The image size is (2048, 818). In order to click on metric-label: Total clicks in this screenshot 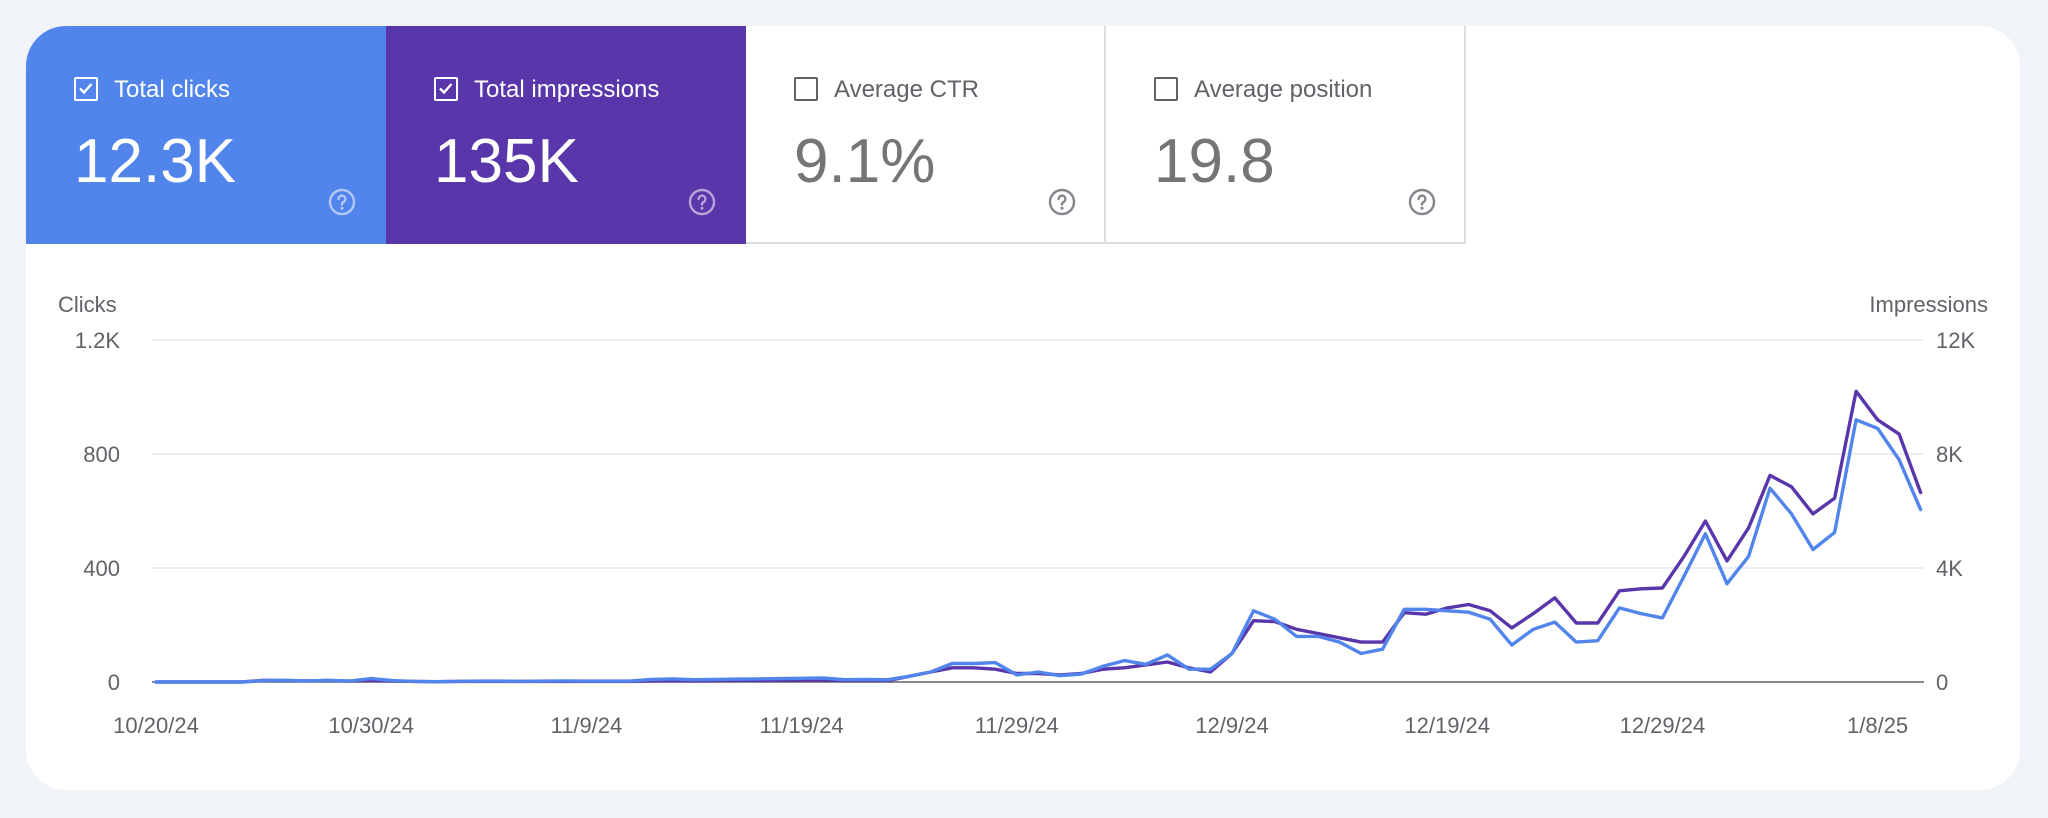, I will do `click(172, 89)`.